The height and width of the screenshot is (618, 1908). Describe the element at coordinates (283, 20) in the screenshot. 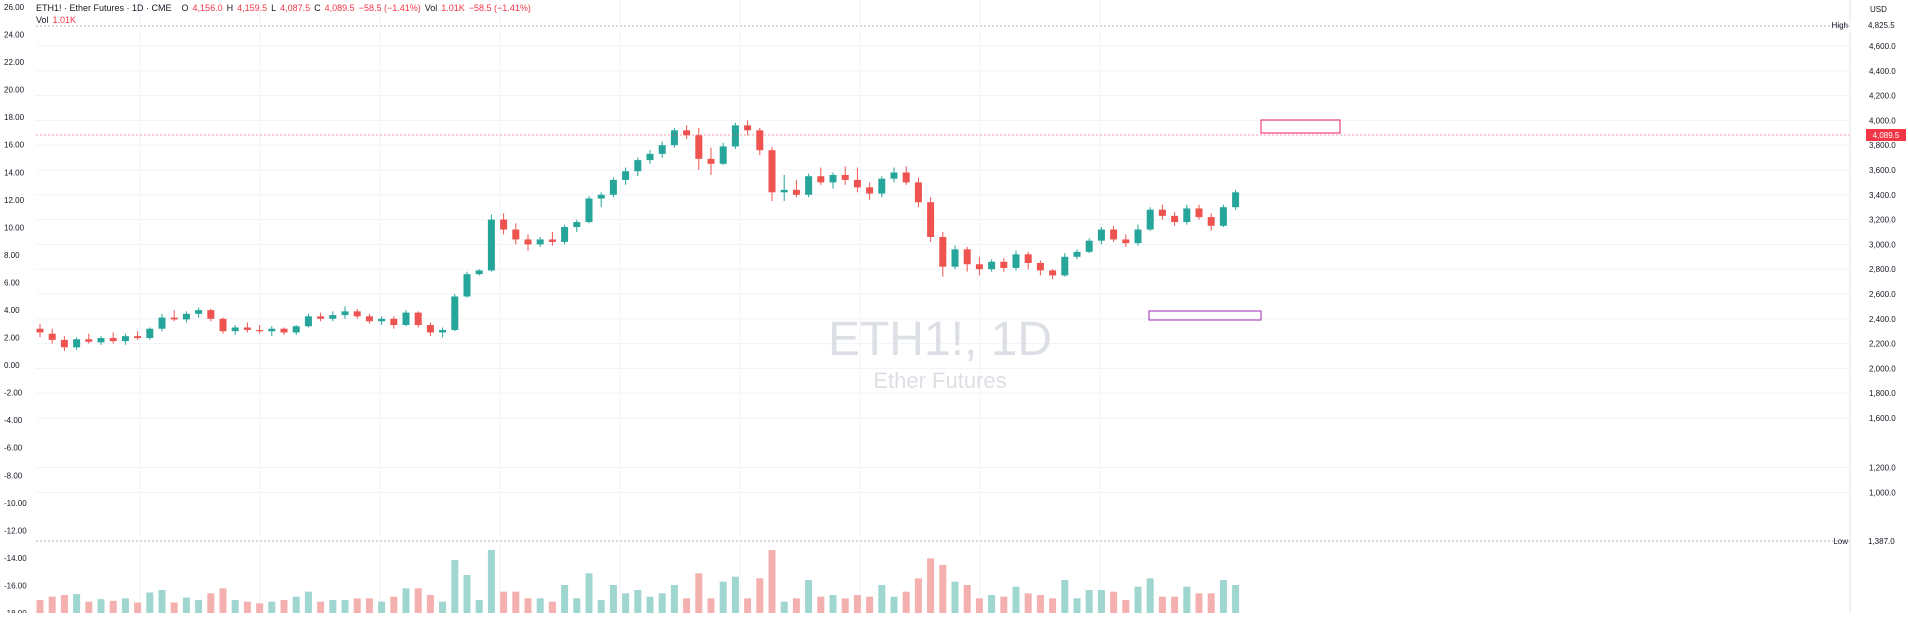

I see `legend-volume-row: Vol 1.01K` at that location.